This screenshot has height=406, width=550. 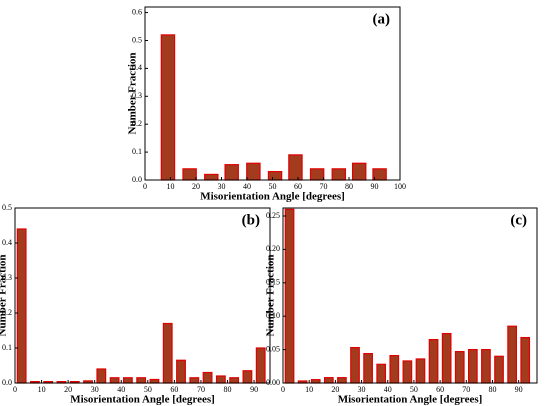 I want to click on y-tick-label: 0.05, so click(x=273, y=348).